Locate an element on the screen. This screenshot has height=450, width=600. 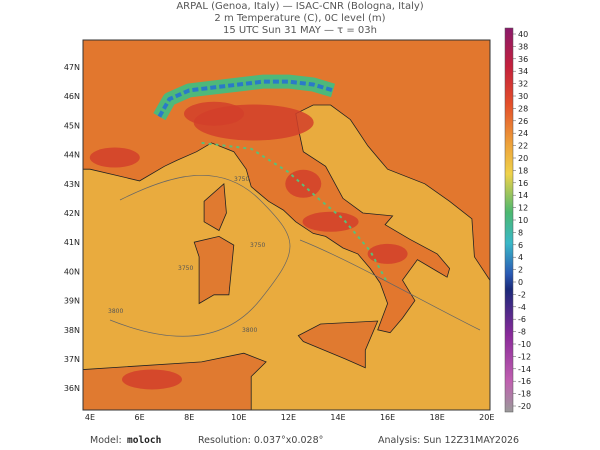
footer-model: moloch is located at coordinates (144, 440).